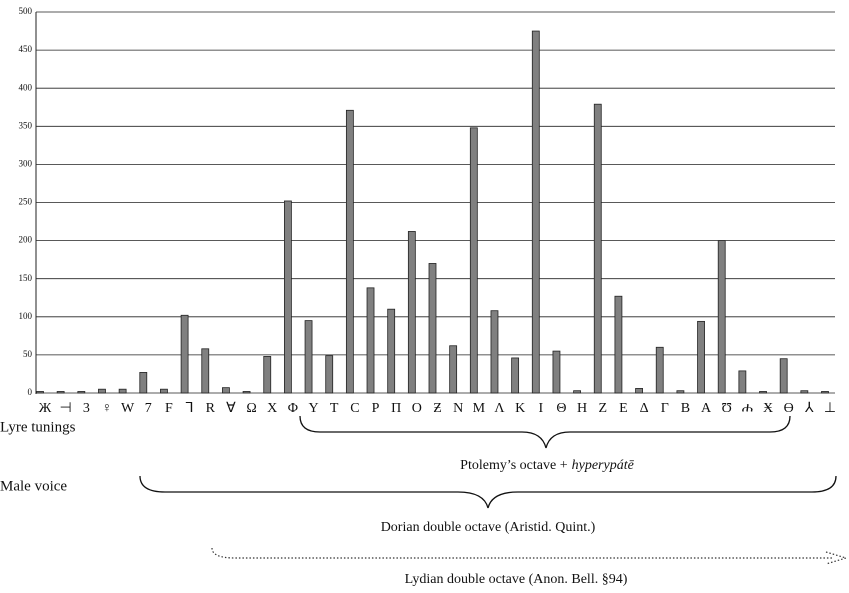 The image size is (849, 593). I want to click on y-tick-label: 250, so click(26, 202).